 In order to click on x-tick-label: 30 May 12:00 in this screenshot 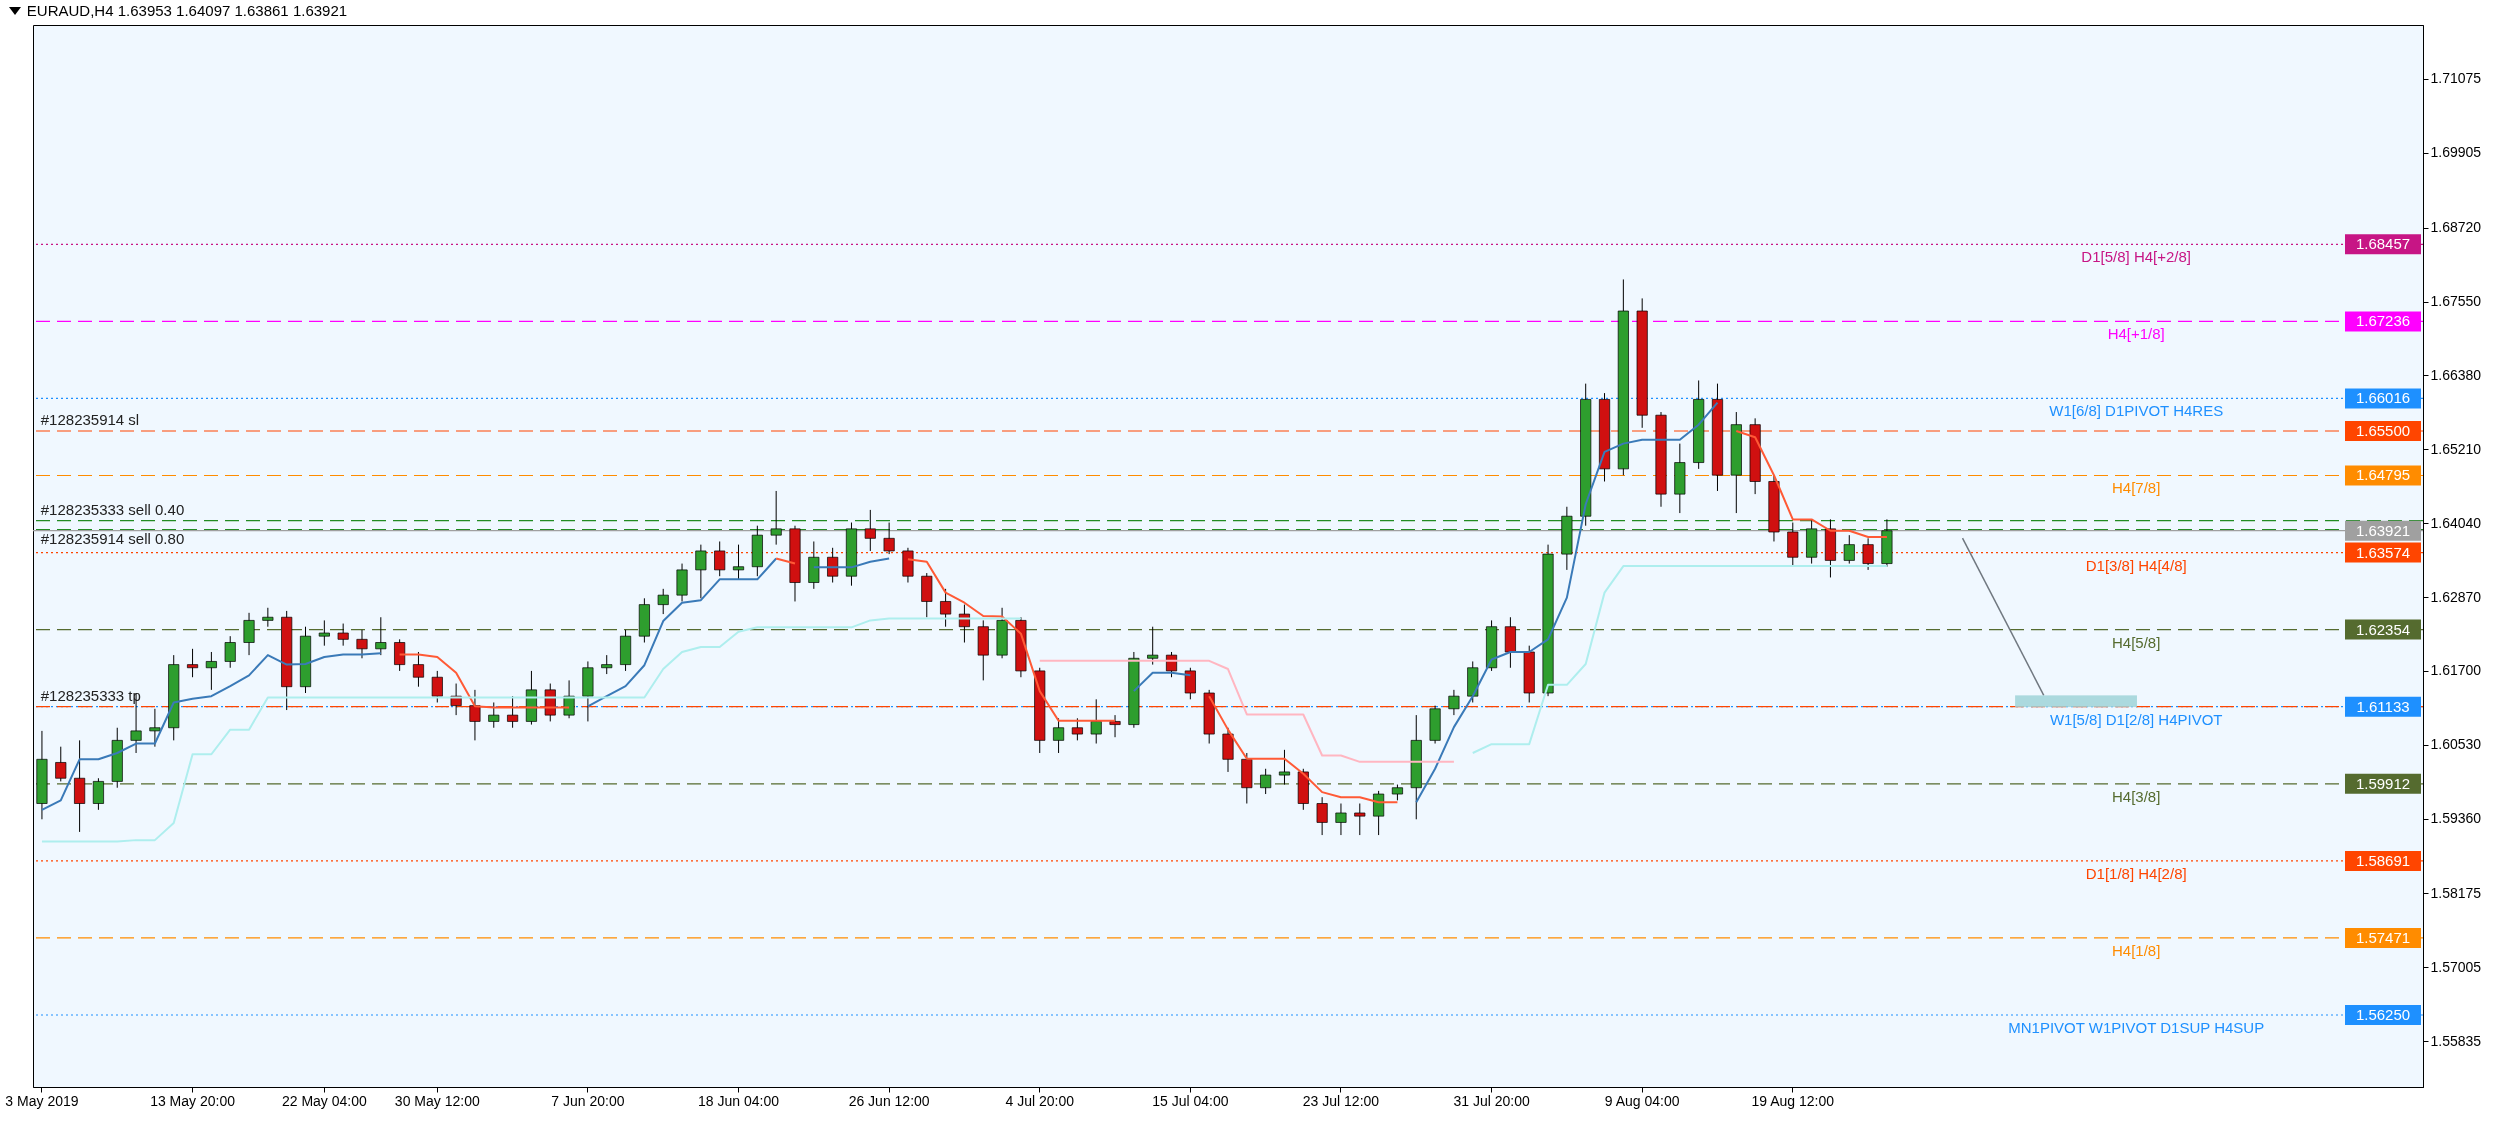, I will do `click(437, 1100)`.